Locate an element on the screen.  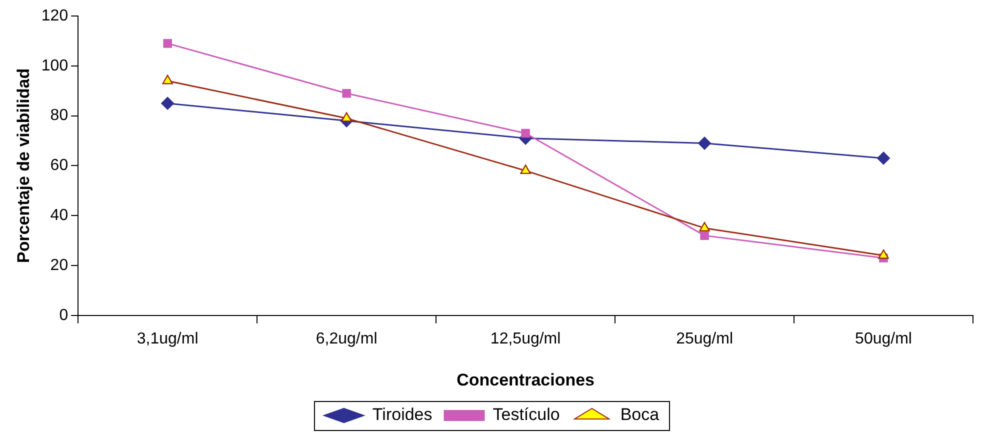
x-tick-label: 3,1ug/ml is located at coordinates (167, 339).